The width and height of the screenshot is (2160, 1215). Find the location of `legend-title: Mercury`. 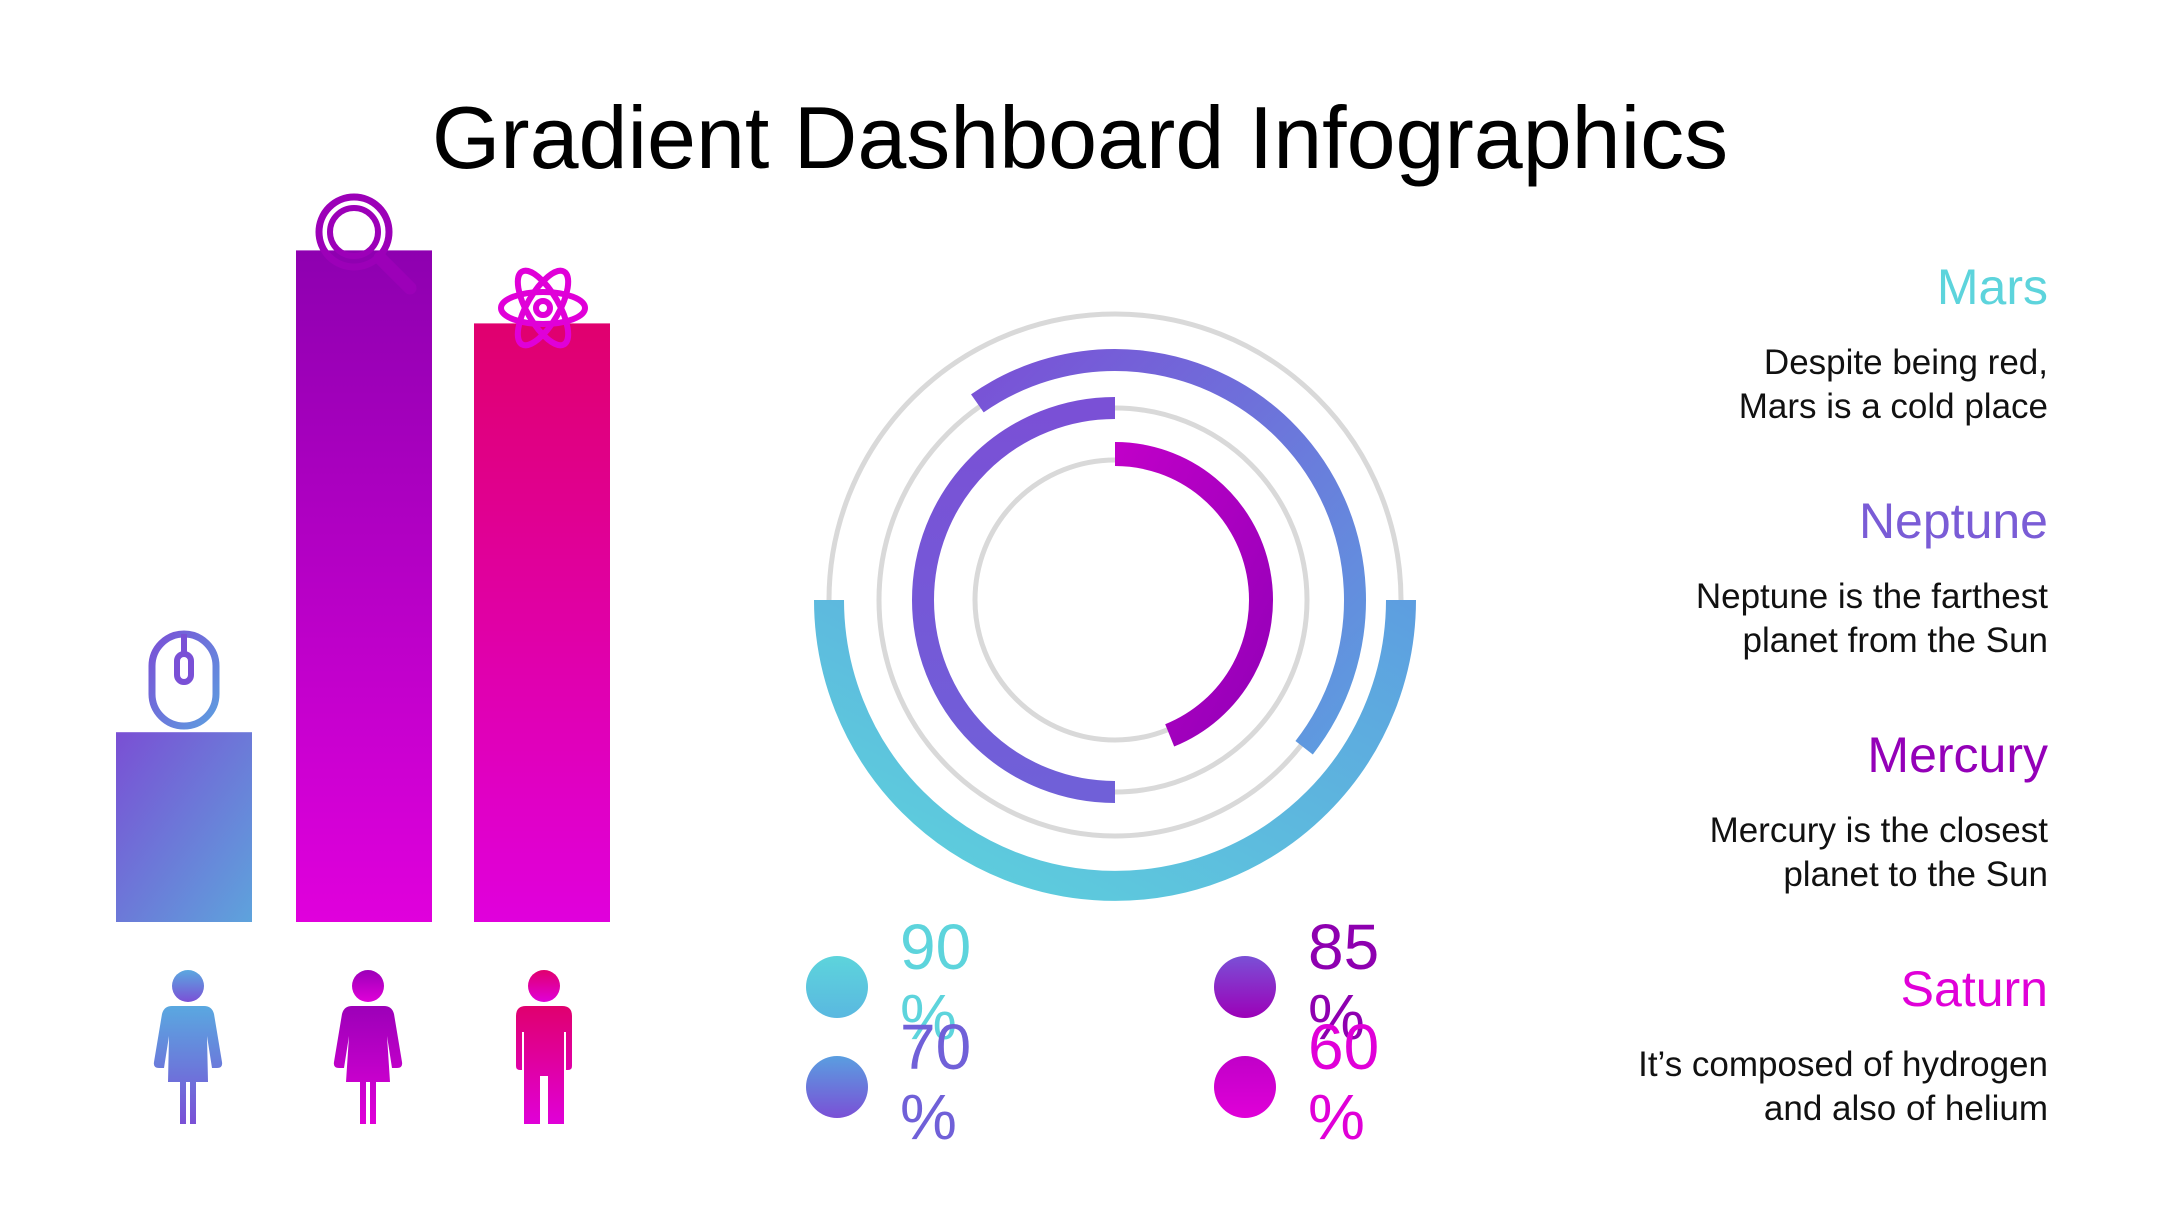

legend-title: Mercury is located at coordinates (1957, 755).